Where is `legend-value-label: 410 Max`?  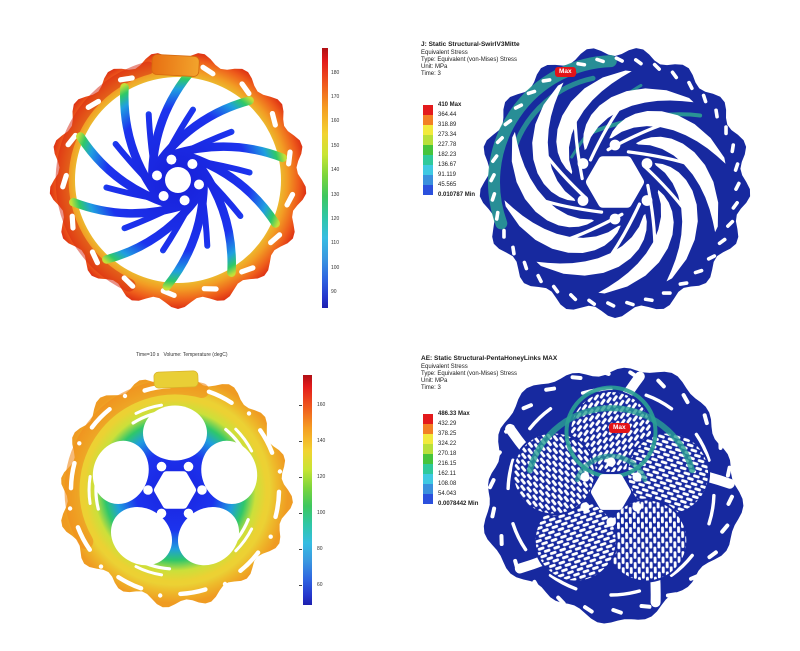 legend-value-label: 410 Max is located at coordinates (450, 104).